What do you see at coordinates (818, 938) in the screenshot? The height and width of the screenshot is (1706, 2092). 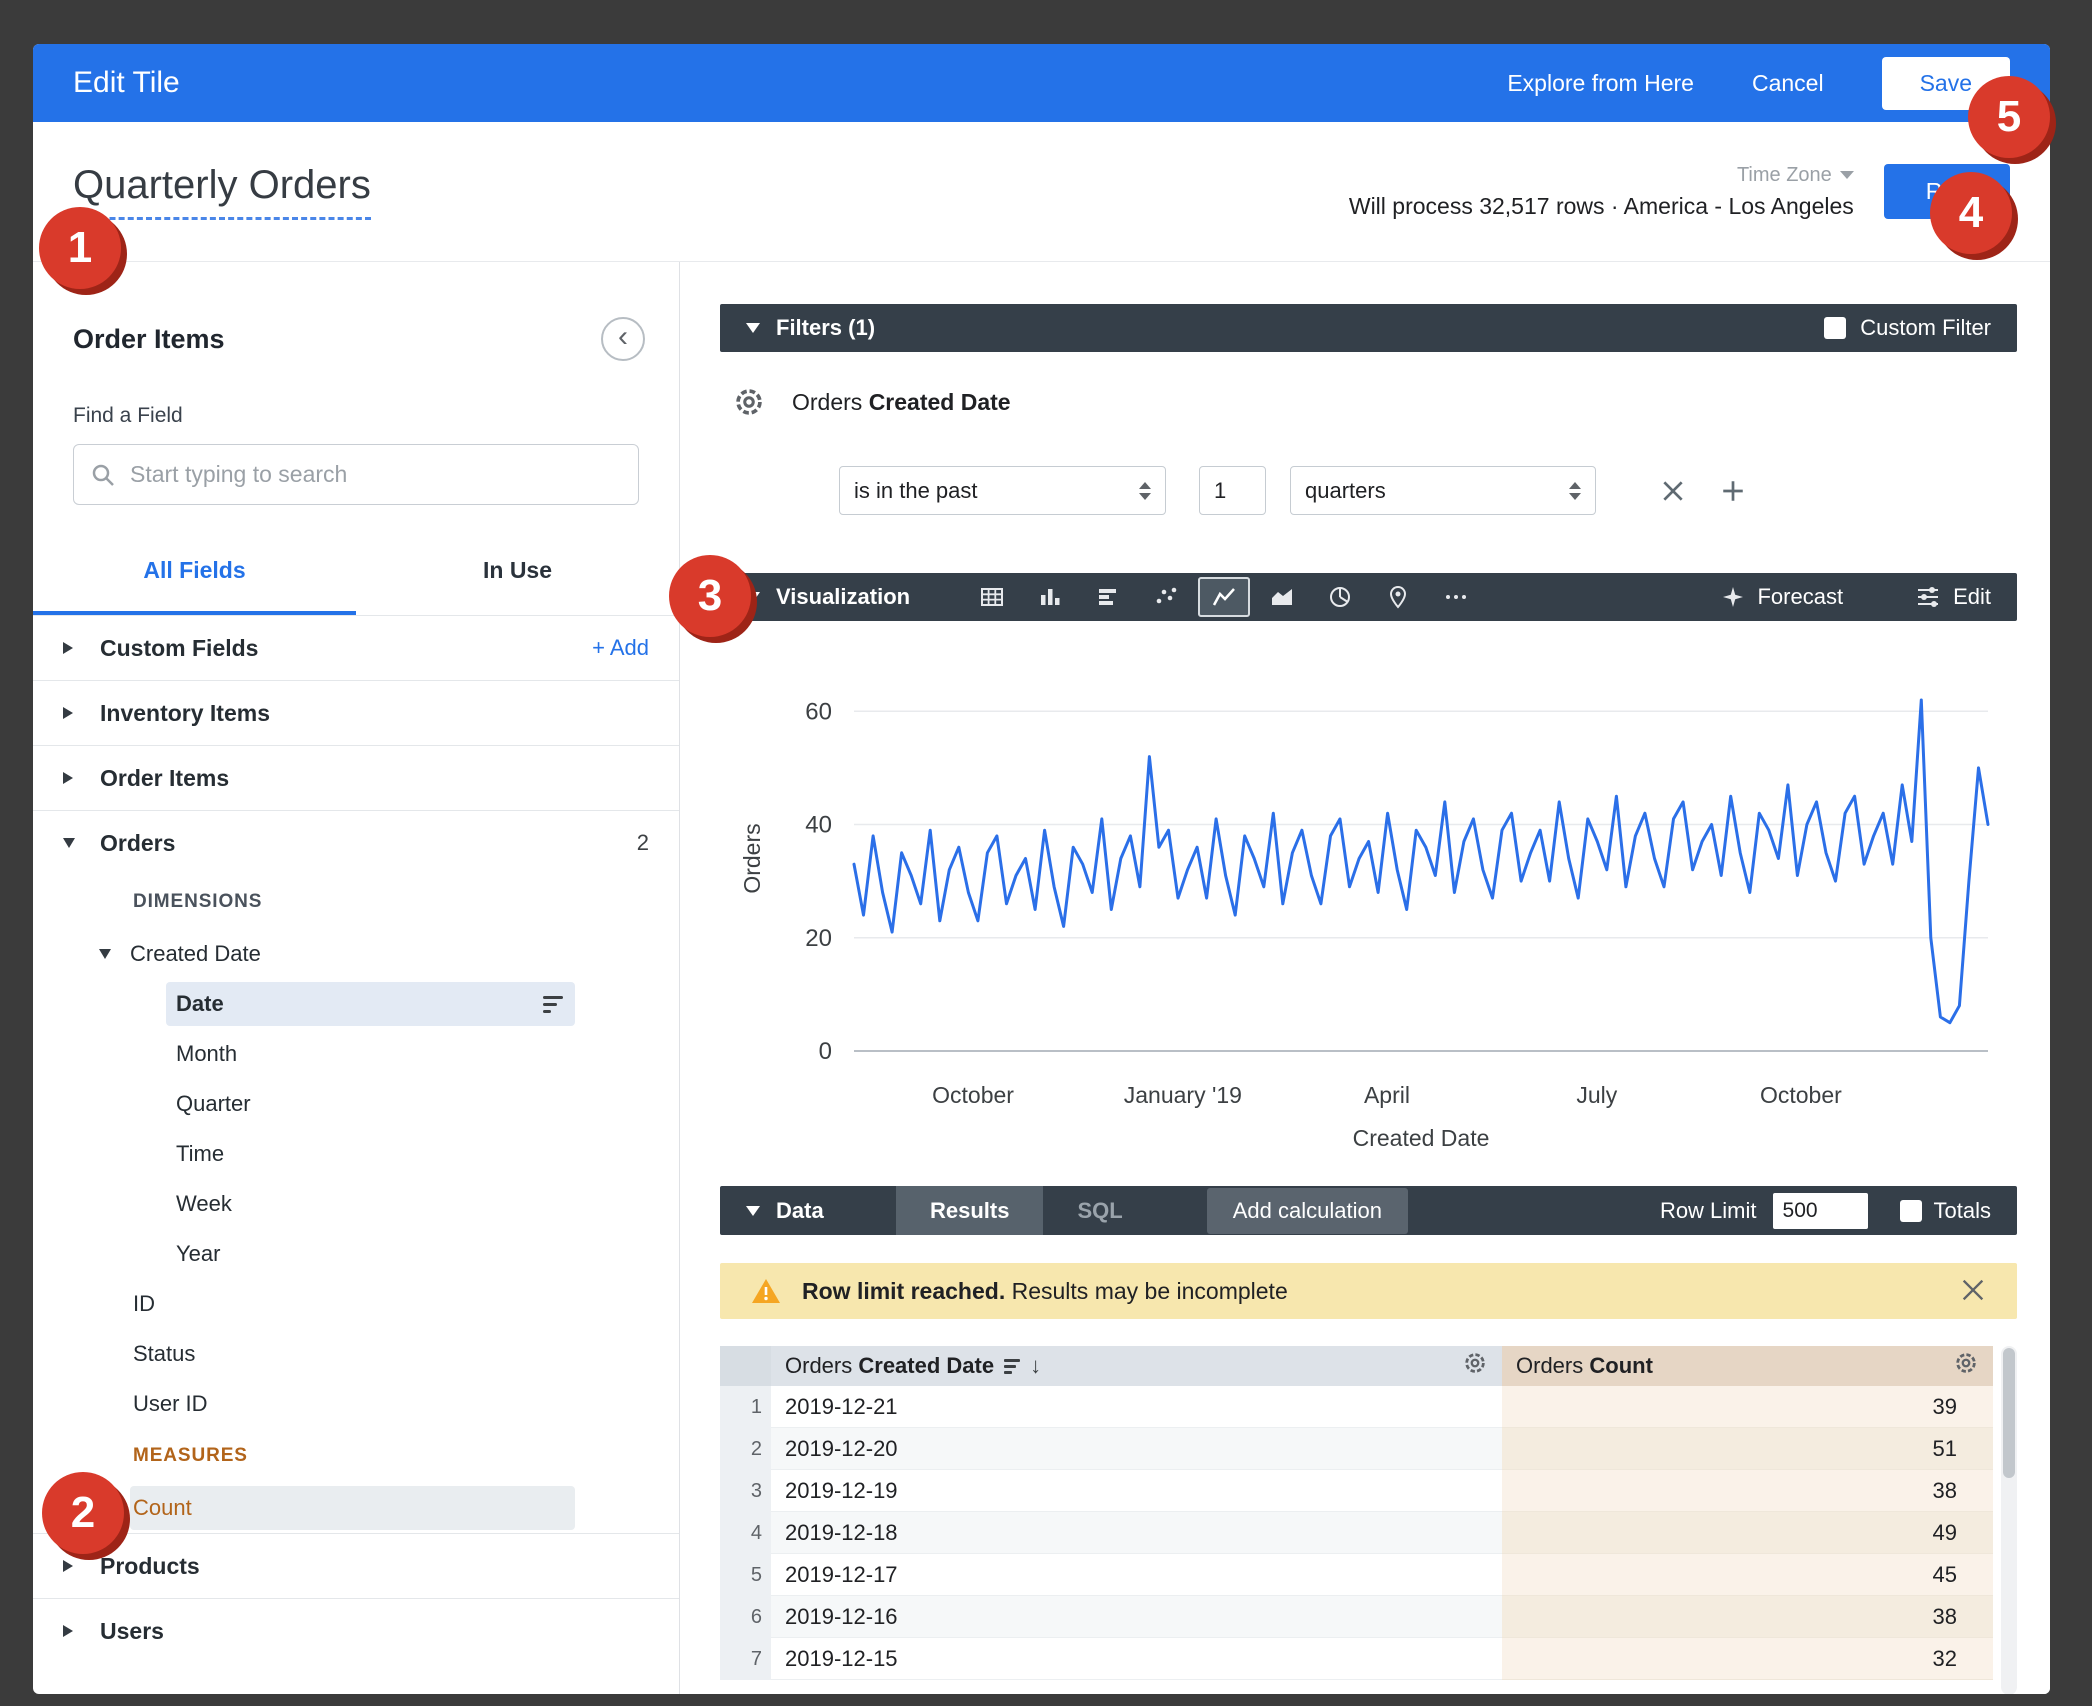 I see `svg-text: 20` at bounding box center [818, 938].